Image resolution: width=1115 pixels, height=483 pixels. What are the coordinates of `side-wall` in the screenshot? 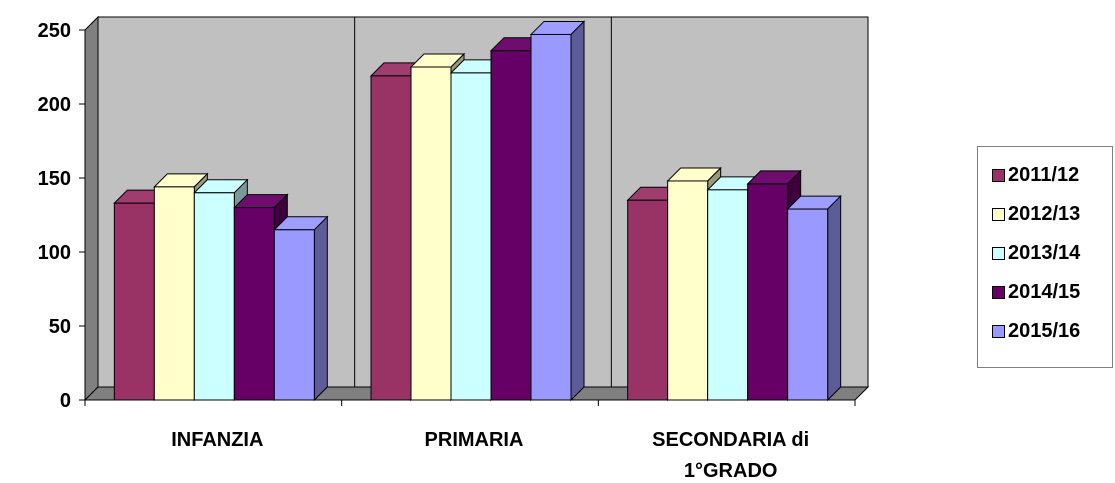 It's located at (91, 208).